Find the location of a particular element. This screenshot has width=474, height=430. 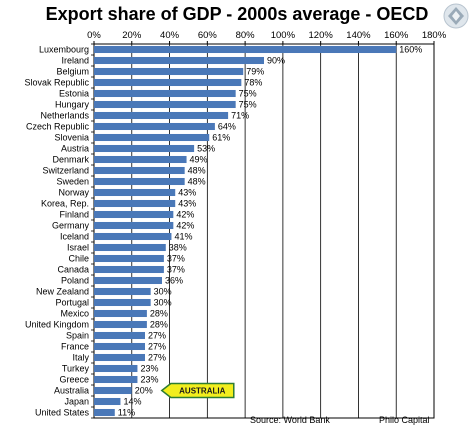

value-label: 90% is located at coordinates (276, 61).